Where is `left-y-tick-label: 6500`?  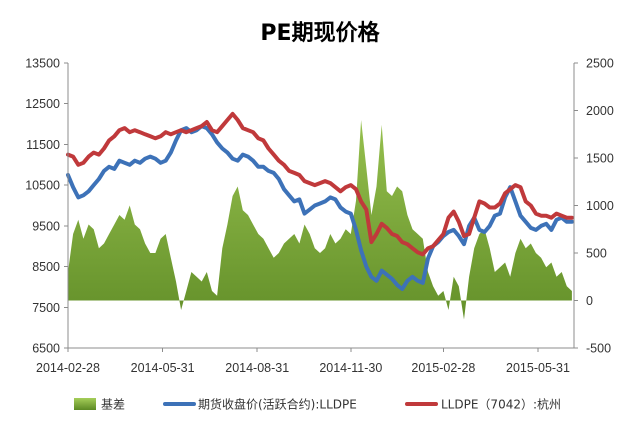 left-y-tick-label: 6500 is located at coordinates (46, 349).